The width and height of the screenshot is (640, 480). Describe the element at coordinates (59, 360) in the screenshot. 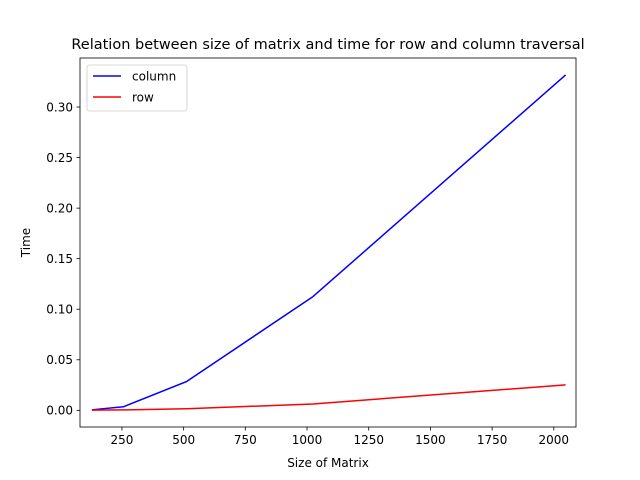

I see `y-tick-label: 0.05` at that location.